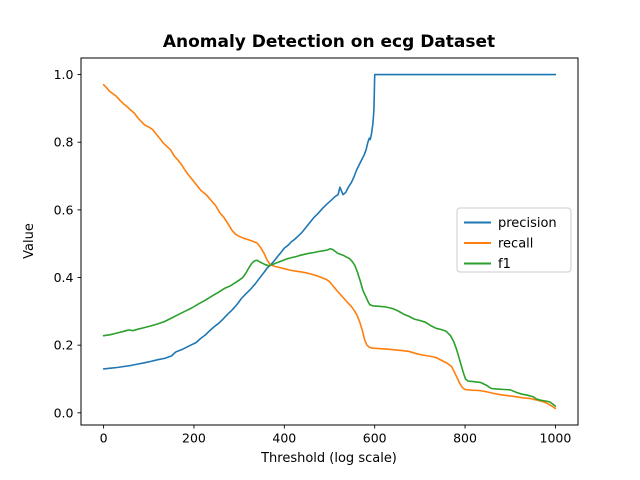  I want to click on y-tick-label: 0.0, so click(64, 412).